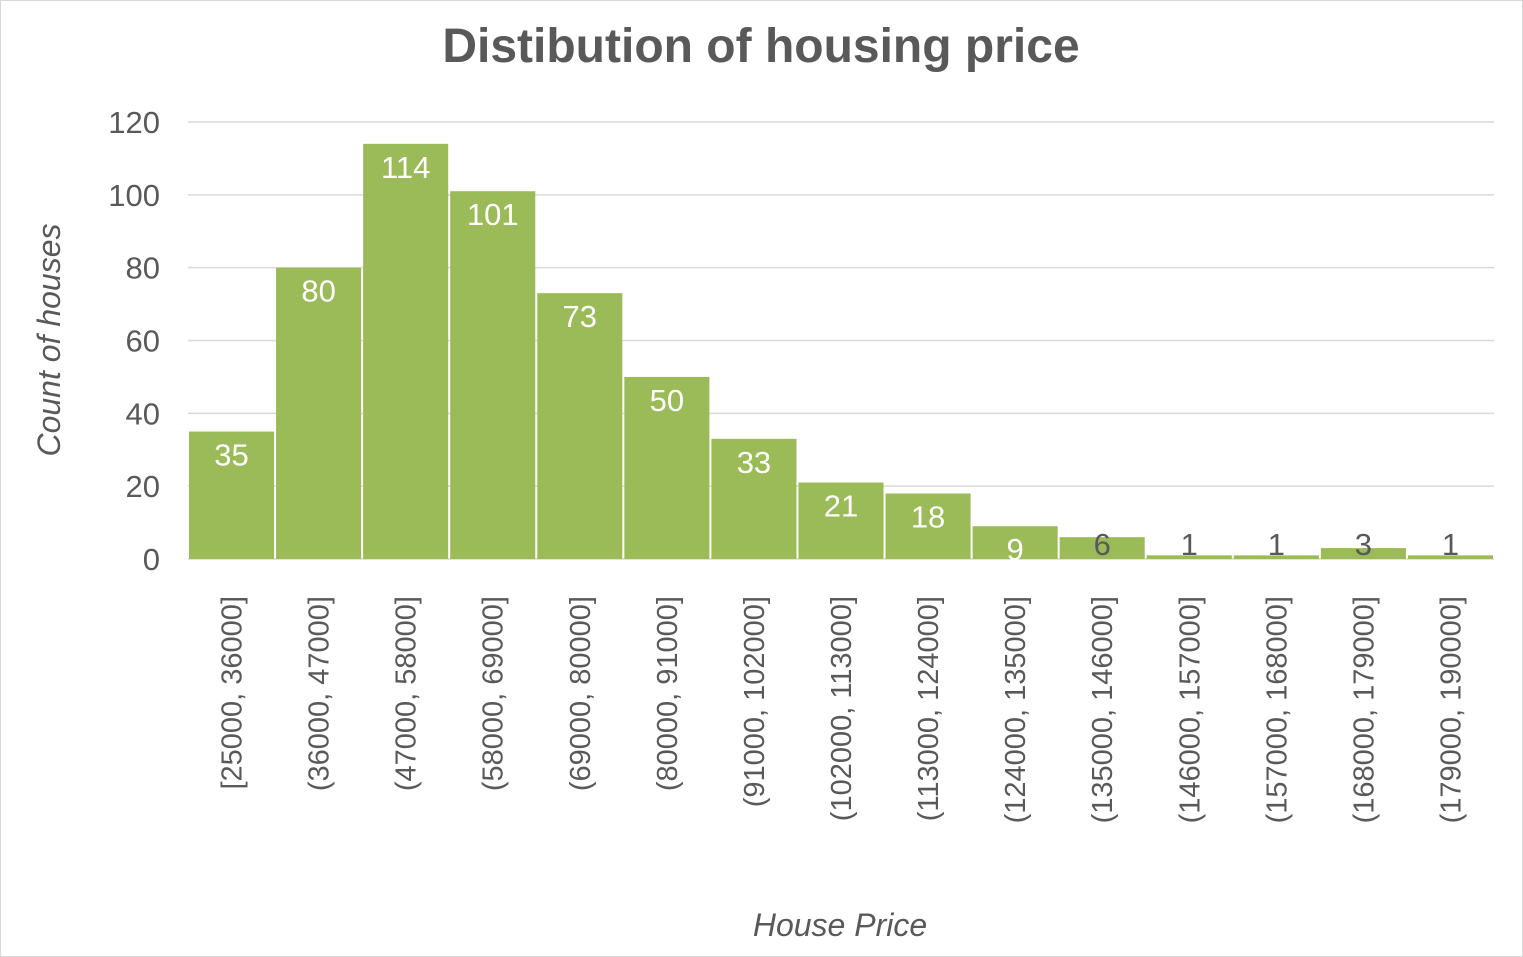  What do you see at coordinates (143, 341) in the screenshot?
I see `y-tick-label: 60` at bounding box center [143, 341].